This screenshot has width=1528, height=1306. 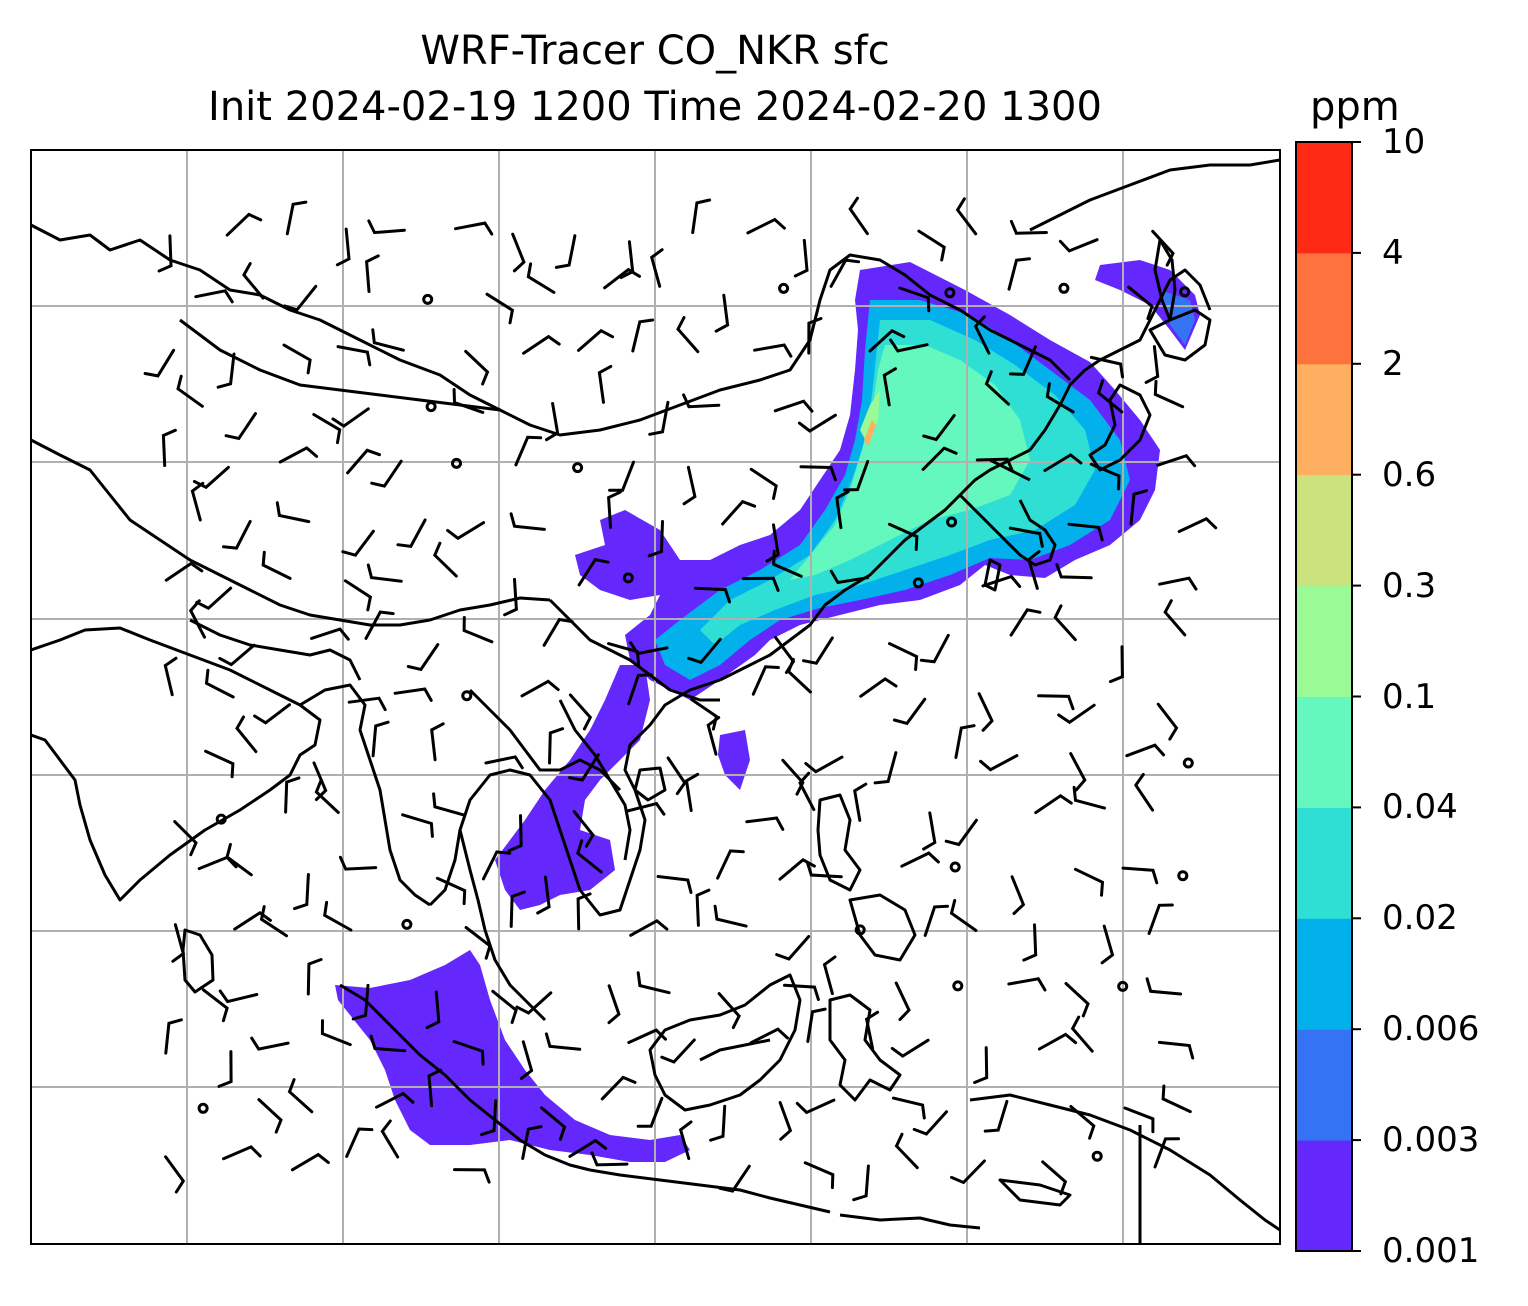 I want to click on coast-philippines-mindanao, so click(x=882, y=927).